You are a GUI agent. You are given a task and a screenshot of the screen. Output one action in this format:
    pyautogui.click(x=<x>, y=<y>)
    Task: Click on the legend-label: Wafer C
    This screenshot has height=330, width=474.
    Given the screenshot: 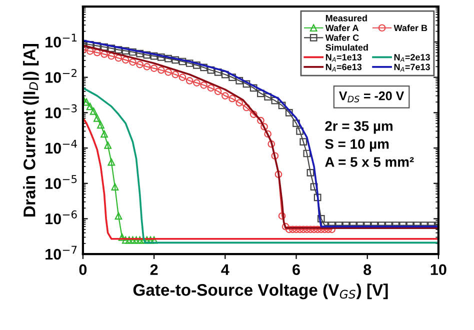 What is the action you would take?
    pyautogui.click(x=342, y=37)
    